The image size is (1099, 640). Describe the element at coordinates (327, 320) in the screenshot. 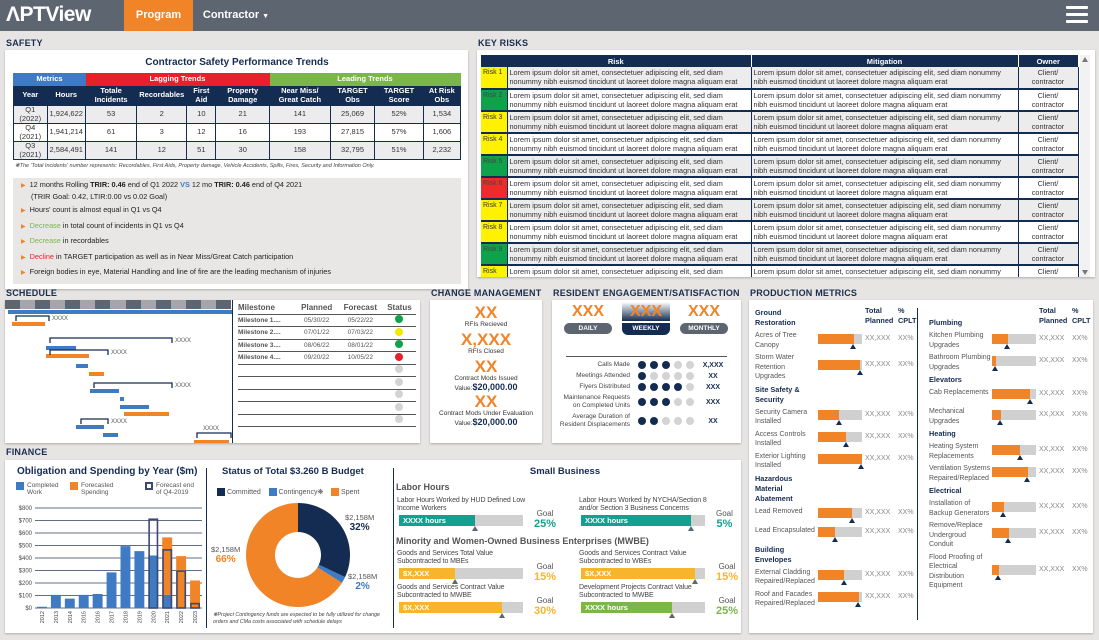

I see `milestone-row: Milestone 1.... 05/30/22 05/22/22` at that location.